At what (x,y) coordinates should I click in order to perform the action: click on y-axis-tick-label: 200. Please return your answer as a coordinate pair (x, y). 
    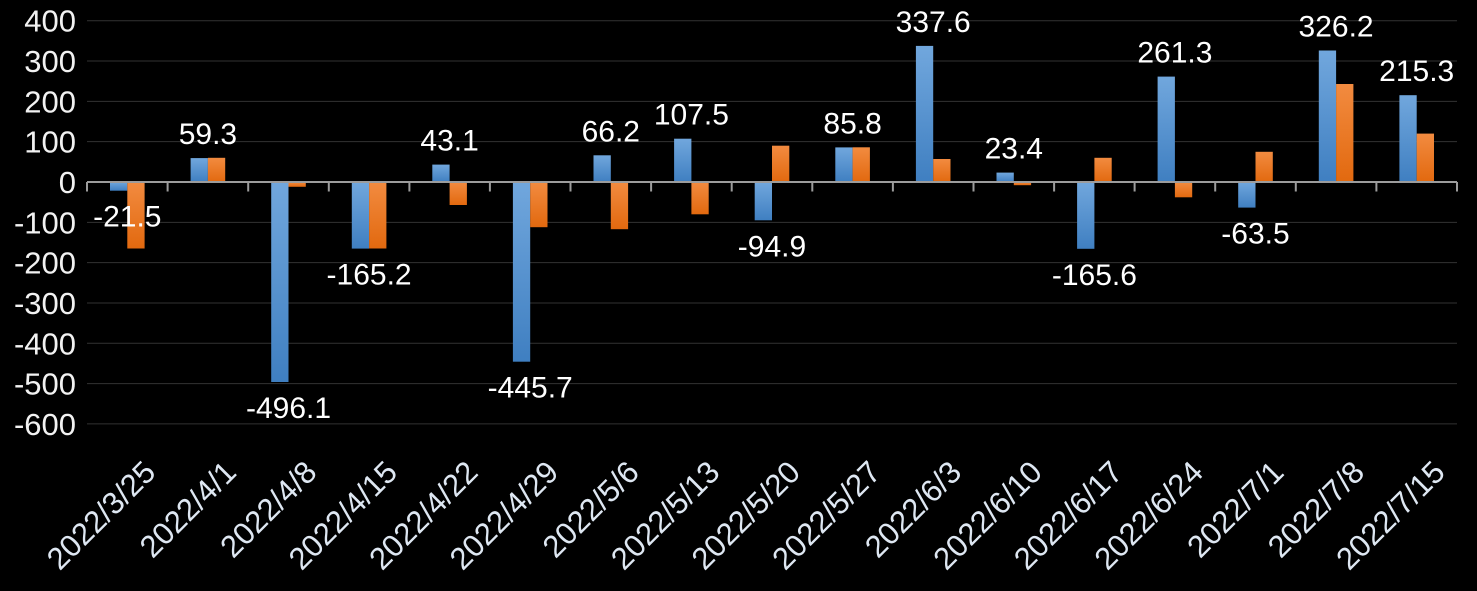
    Looking at the image, I should click on (50, 101).